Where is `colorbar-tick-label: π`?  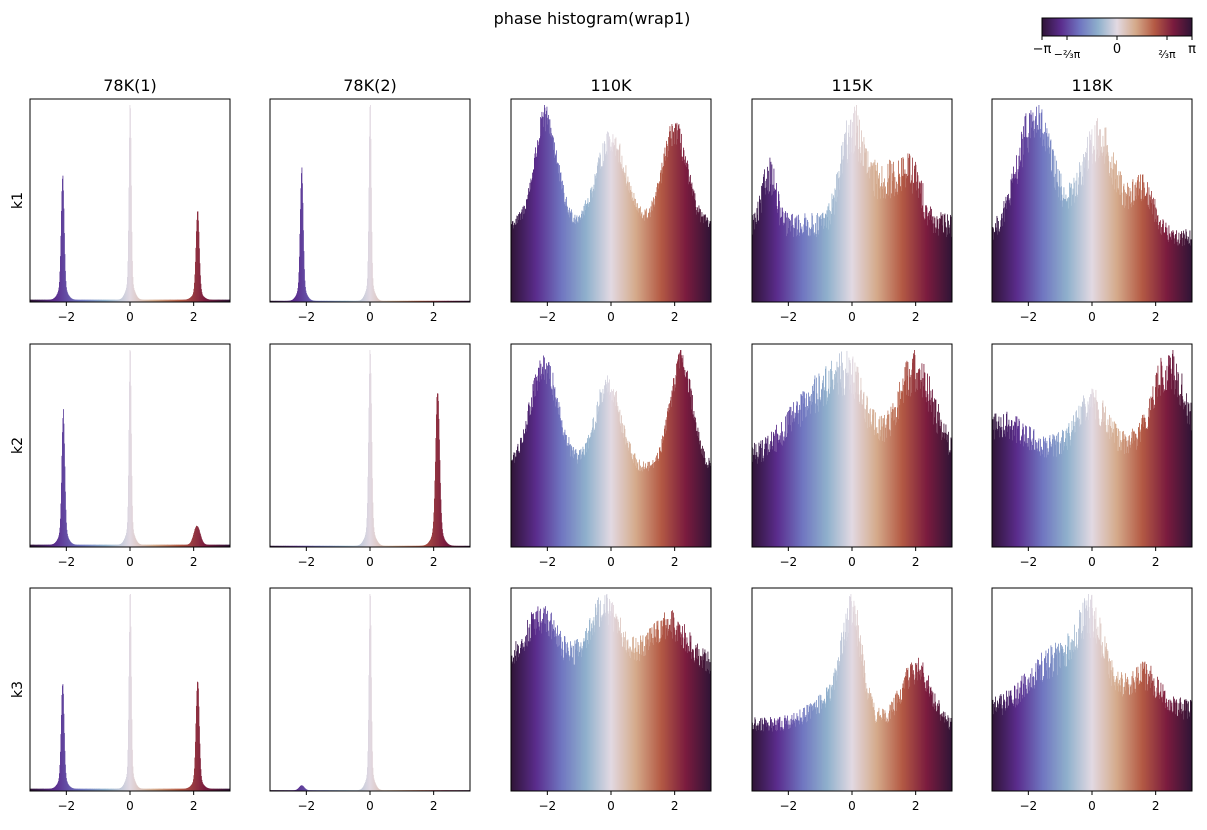
colorbar-tick-label: π is located at coordinates (1192, 49).